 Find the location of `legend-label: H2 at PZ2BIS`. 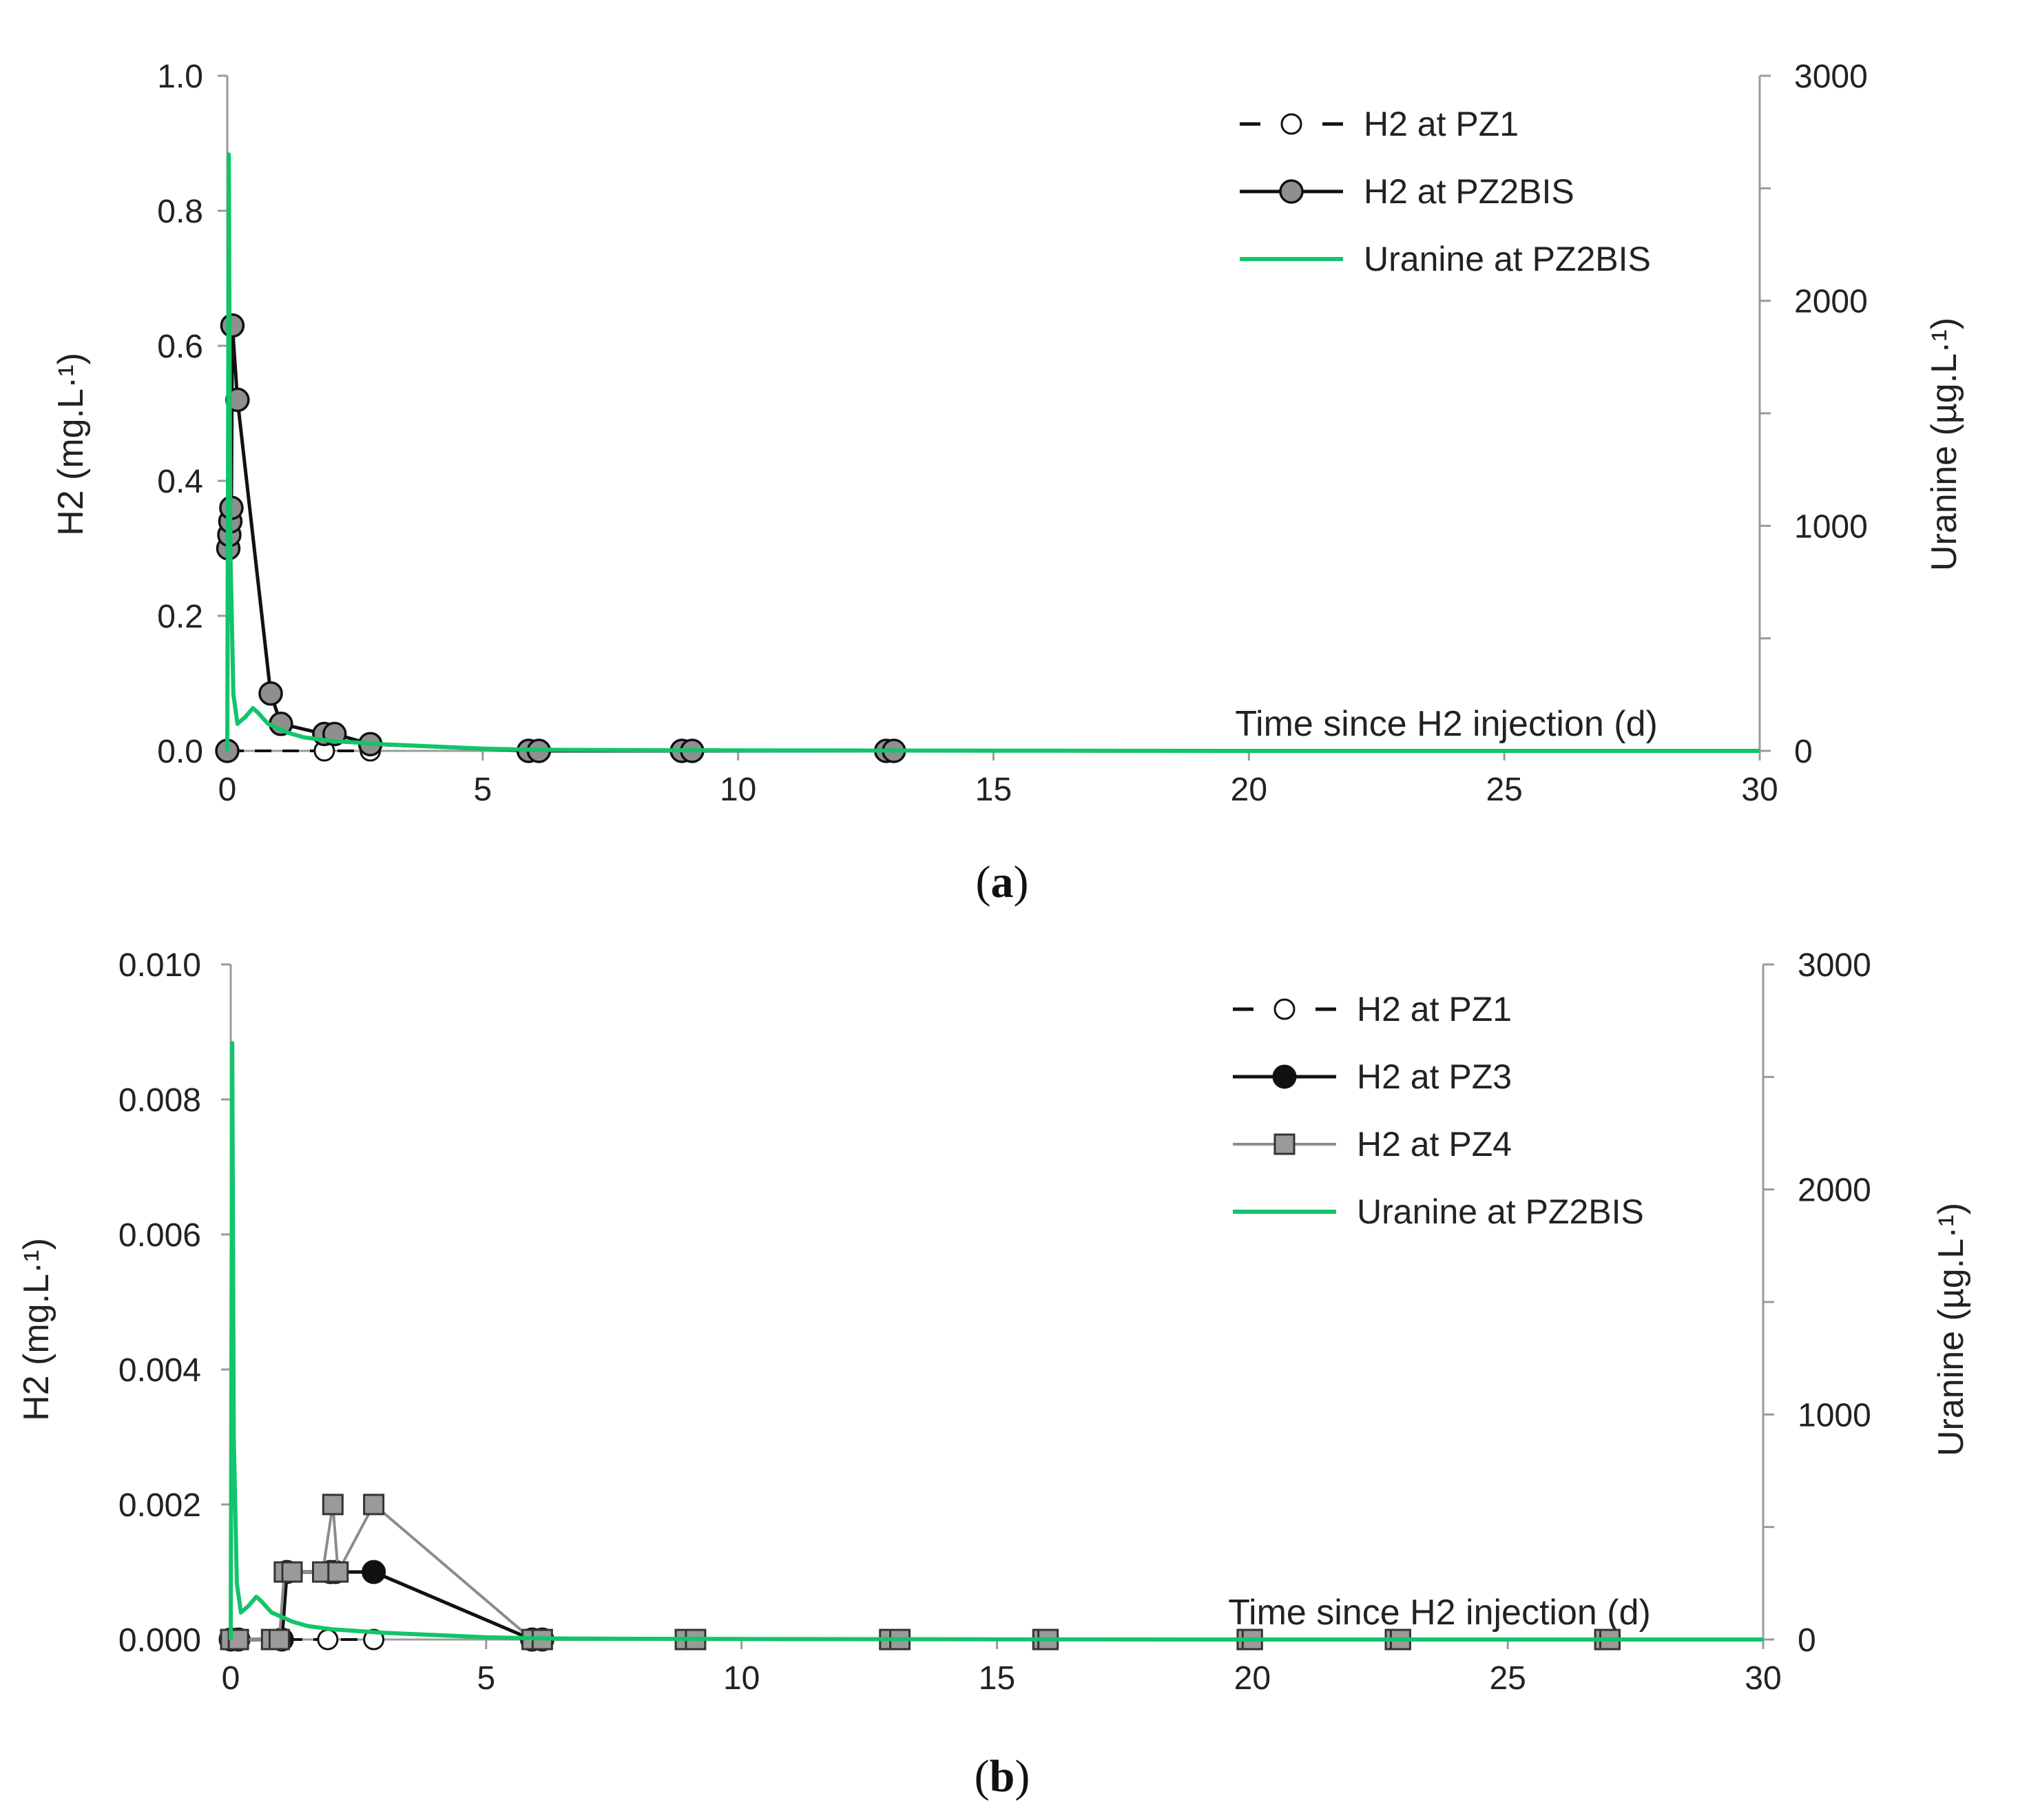

legend-label: H2 at PZ2BIS is located at coordinates (1469, 191).